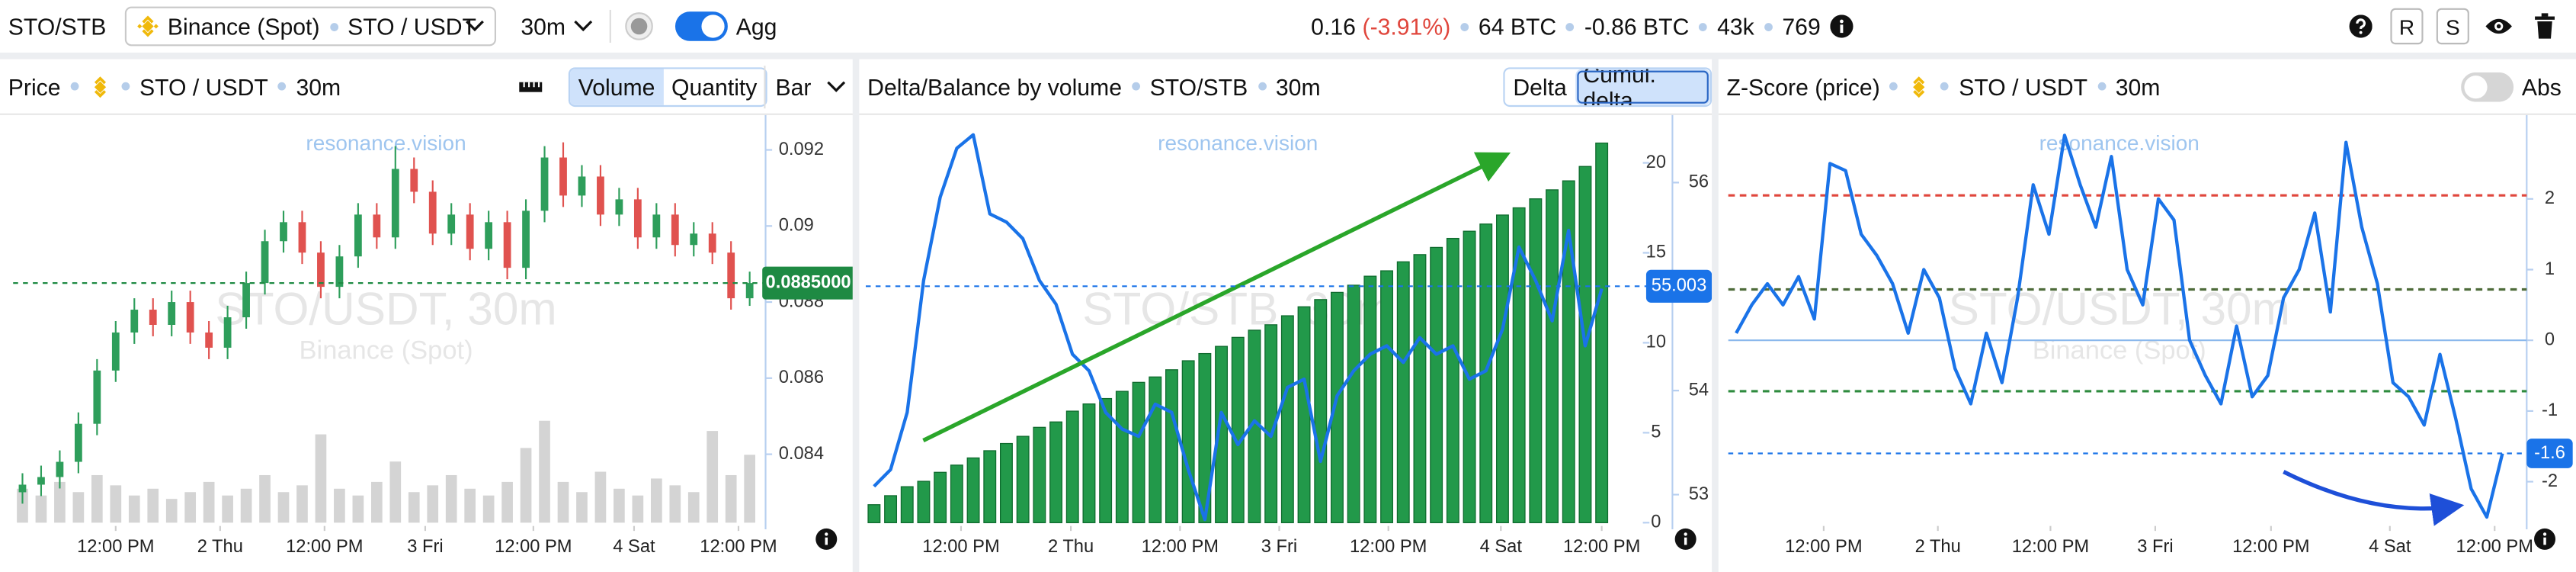  What do you see at coordinates (34, 86) in the screenshot?
I see `panel-title: Price` at bounding box center [34, 86].